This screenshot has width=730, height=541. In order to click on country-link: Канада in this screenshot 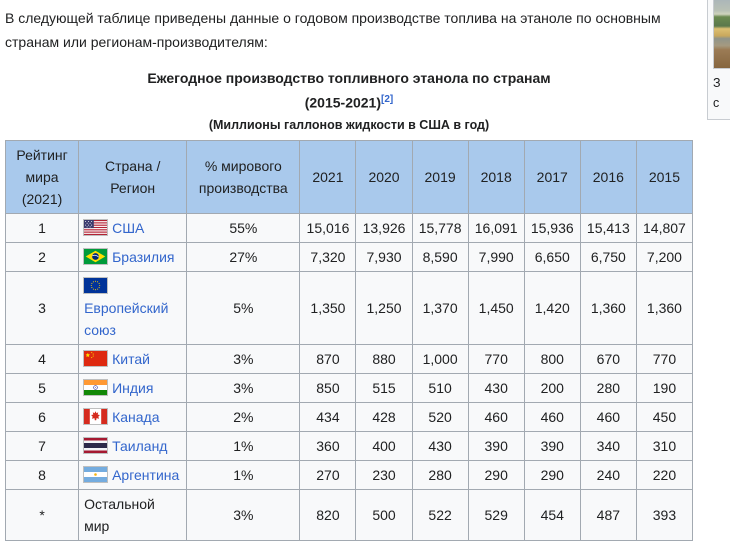, I will do `click(136, 416)`.